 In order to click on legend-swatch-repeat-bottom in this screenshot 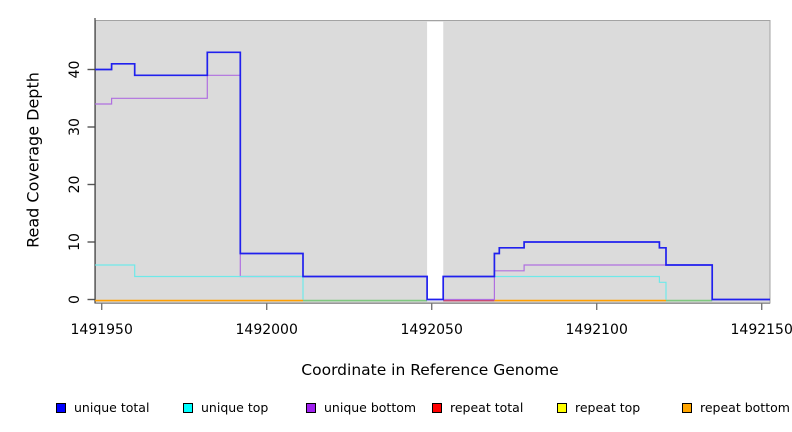, I will do `click(687, 408)`.